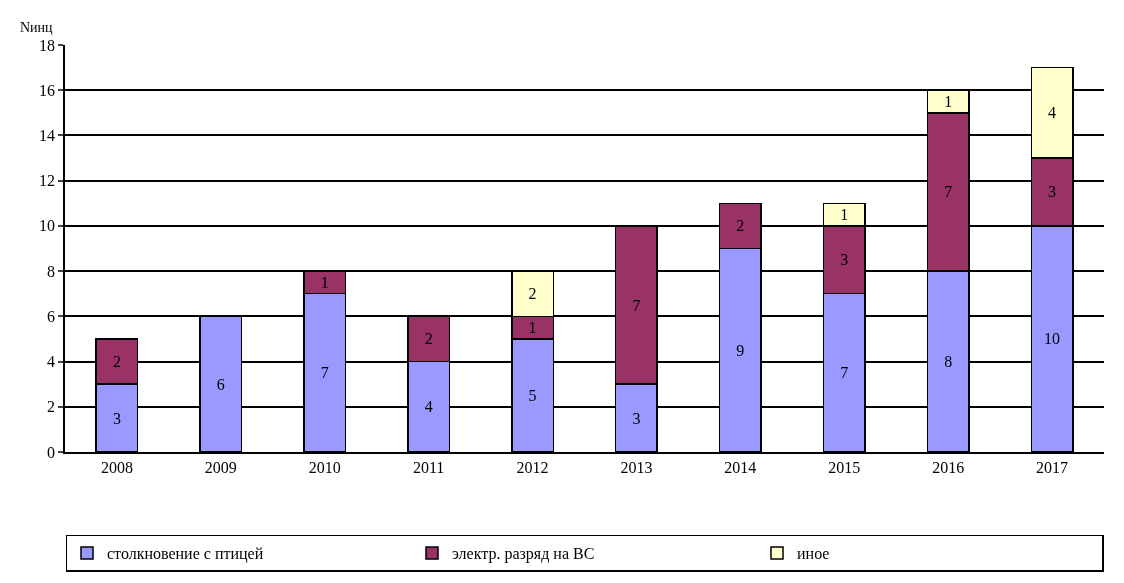 The width and height of the screenshot is (1124, 583). I want to click on y-tick-label: 12, so click(47, 181).